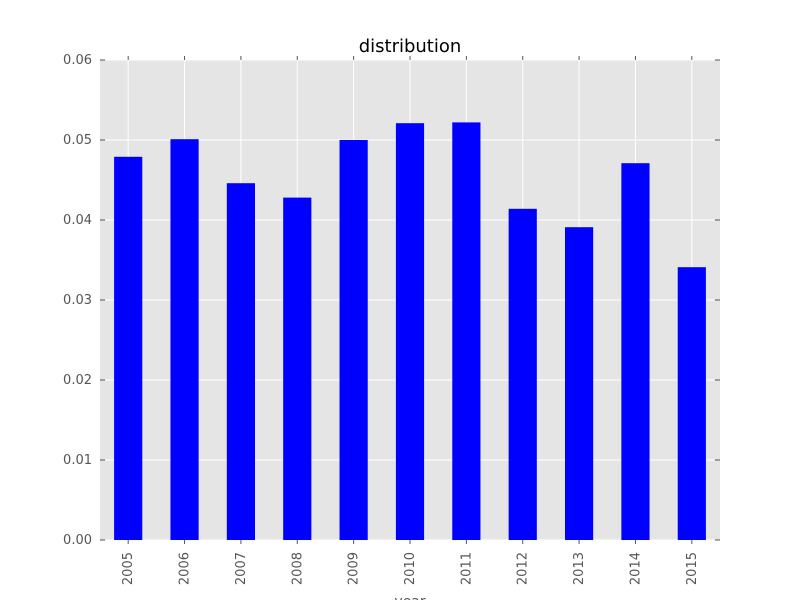 This screenshot has height=600, width=800. I want to click on bar-2007, so click(240, 361).